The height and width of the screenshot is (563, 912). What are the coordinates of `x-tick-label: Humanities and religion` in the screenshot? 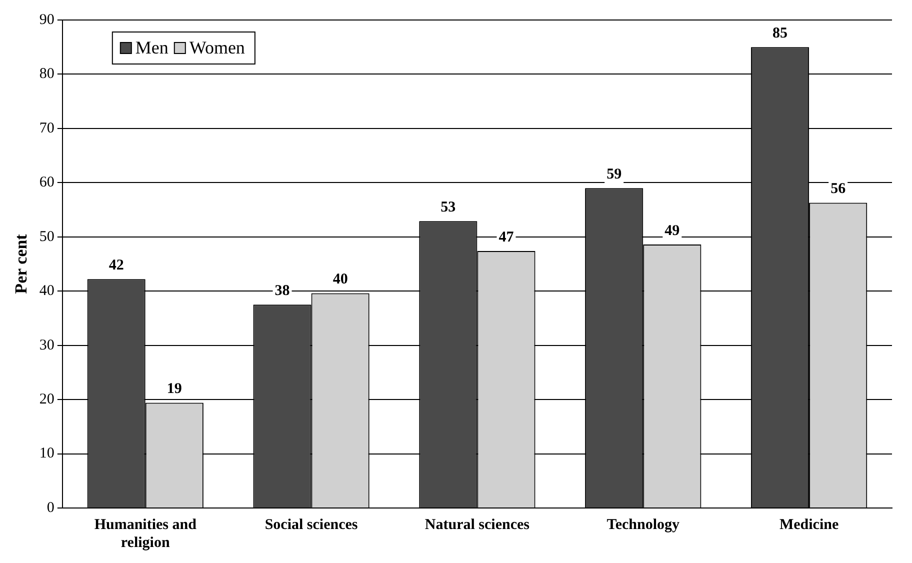 It's located at (146, 533).